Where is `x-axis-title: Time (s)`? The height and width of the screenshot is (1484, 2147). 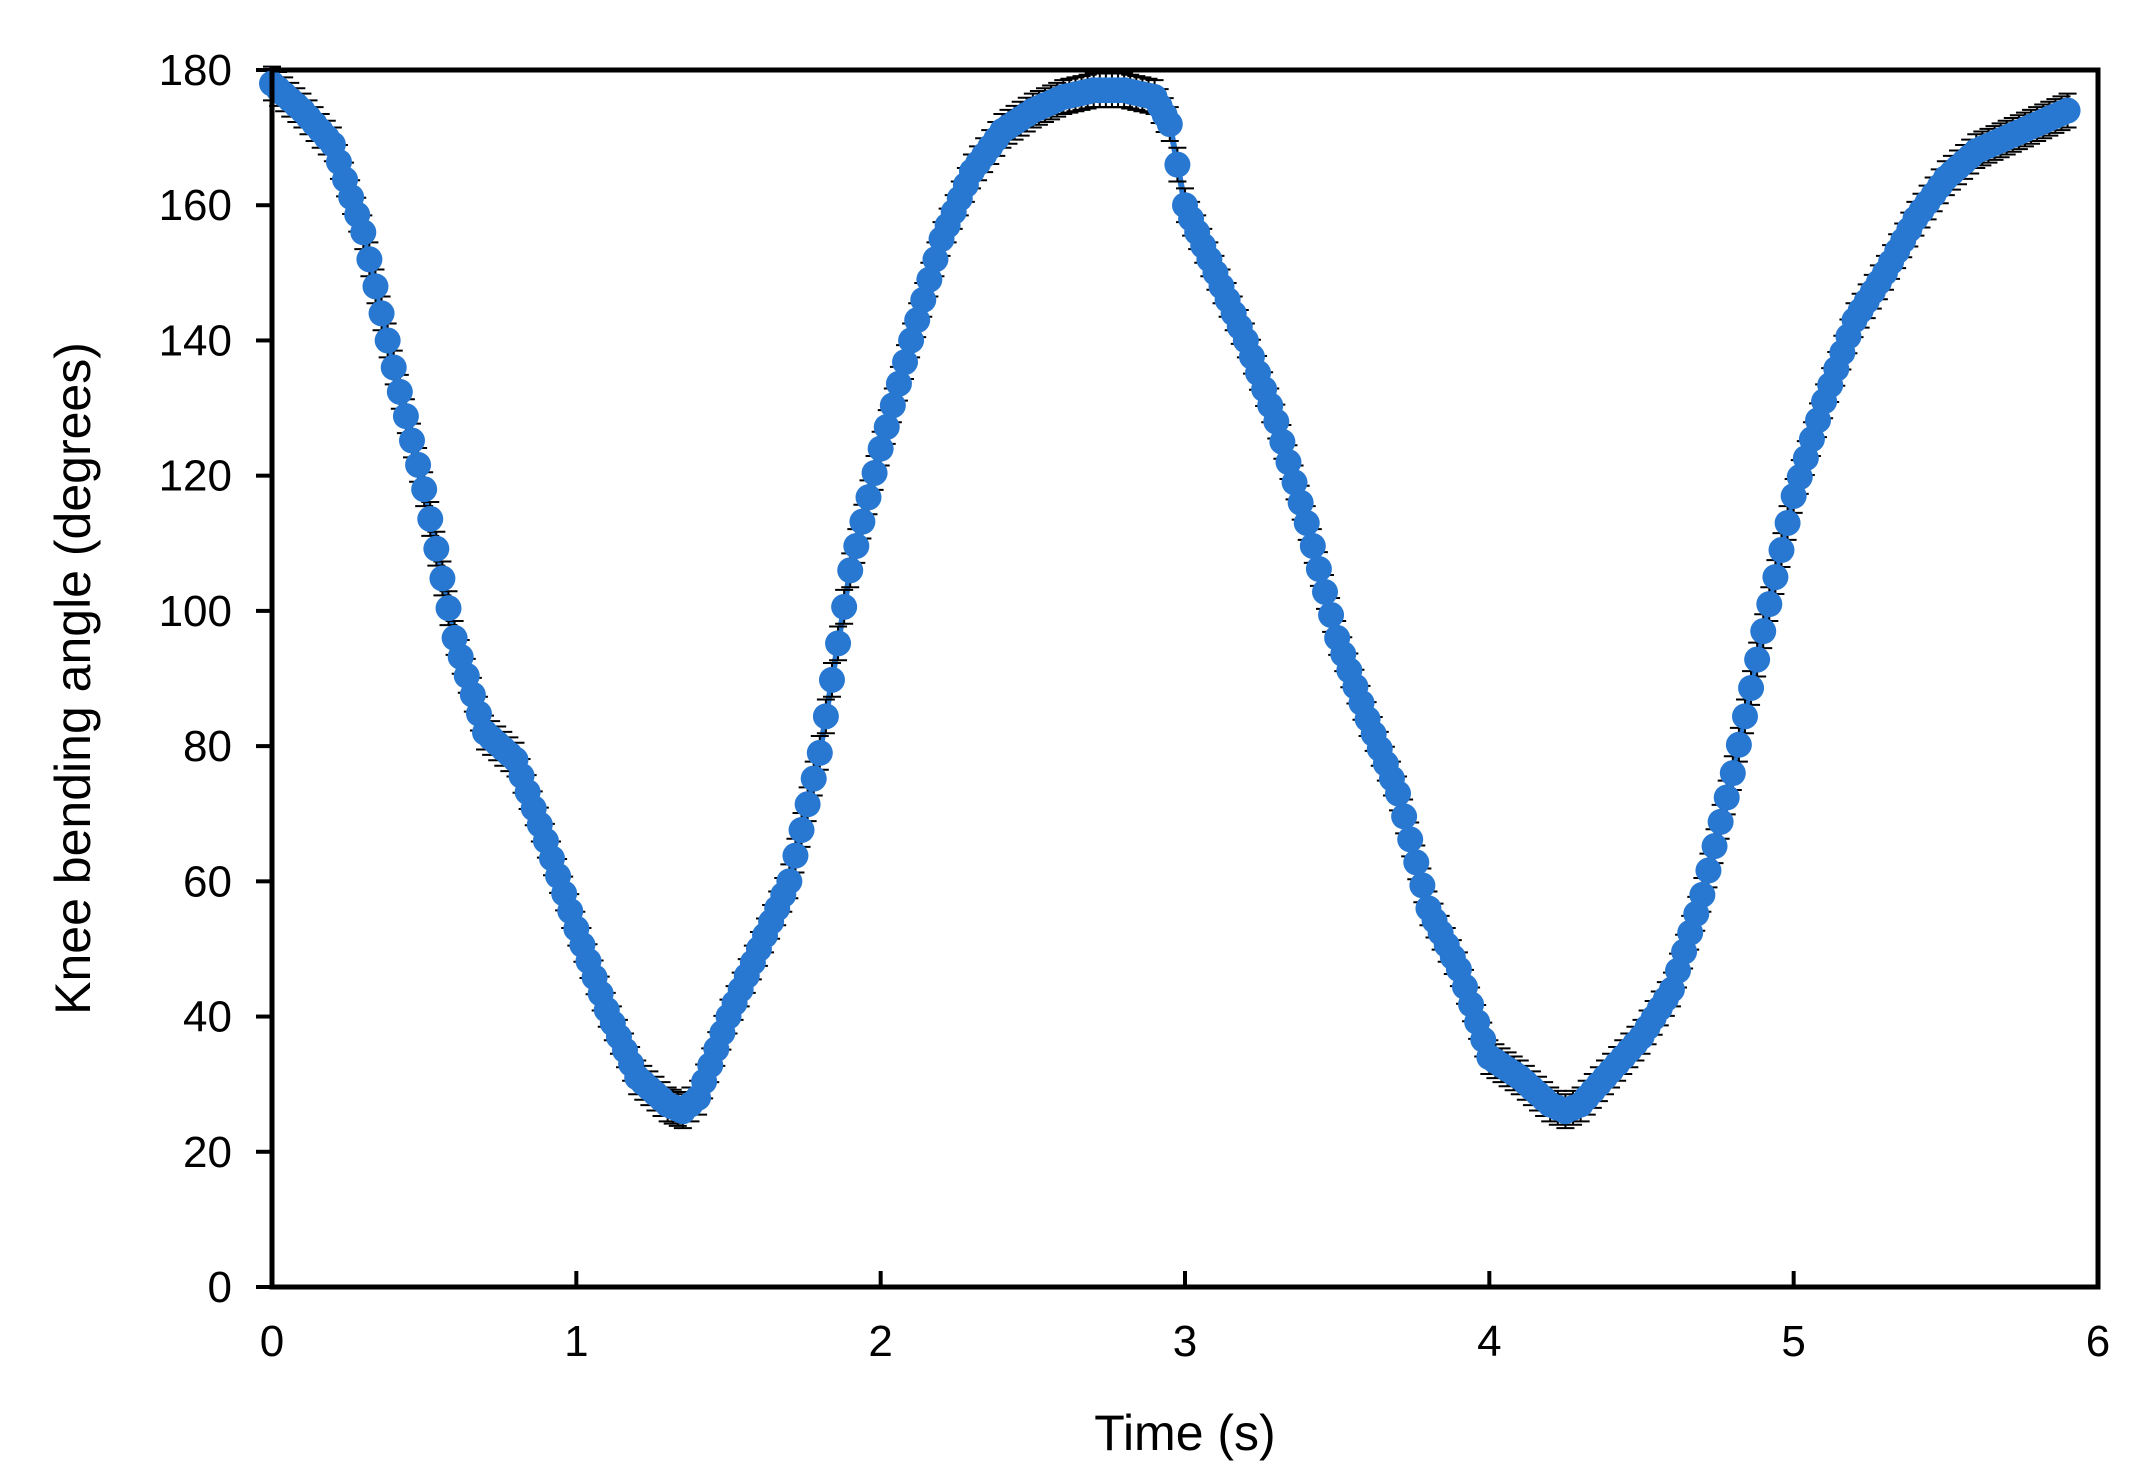
x-axis-title: Time (s) is located at coordinates (1184, 1433).